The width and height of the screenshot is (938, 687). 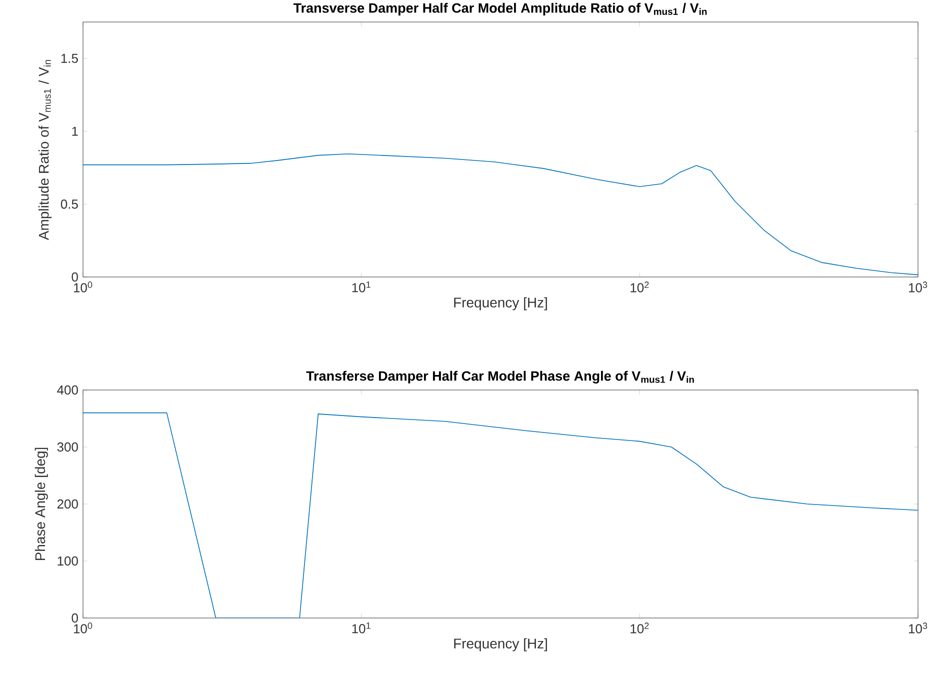 I want to click on y-tick-label: 0.5, so click(x=69, y=204).